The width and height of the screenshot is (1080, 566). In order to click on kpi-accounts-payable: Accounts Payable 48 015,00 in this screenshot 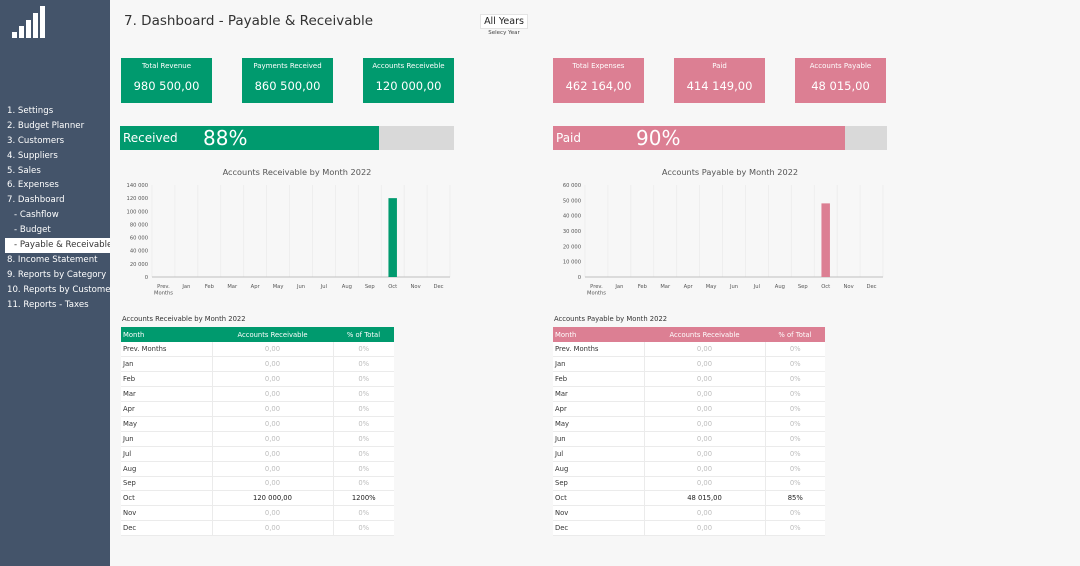, I will do `click(840, 80)`.